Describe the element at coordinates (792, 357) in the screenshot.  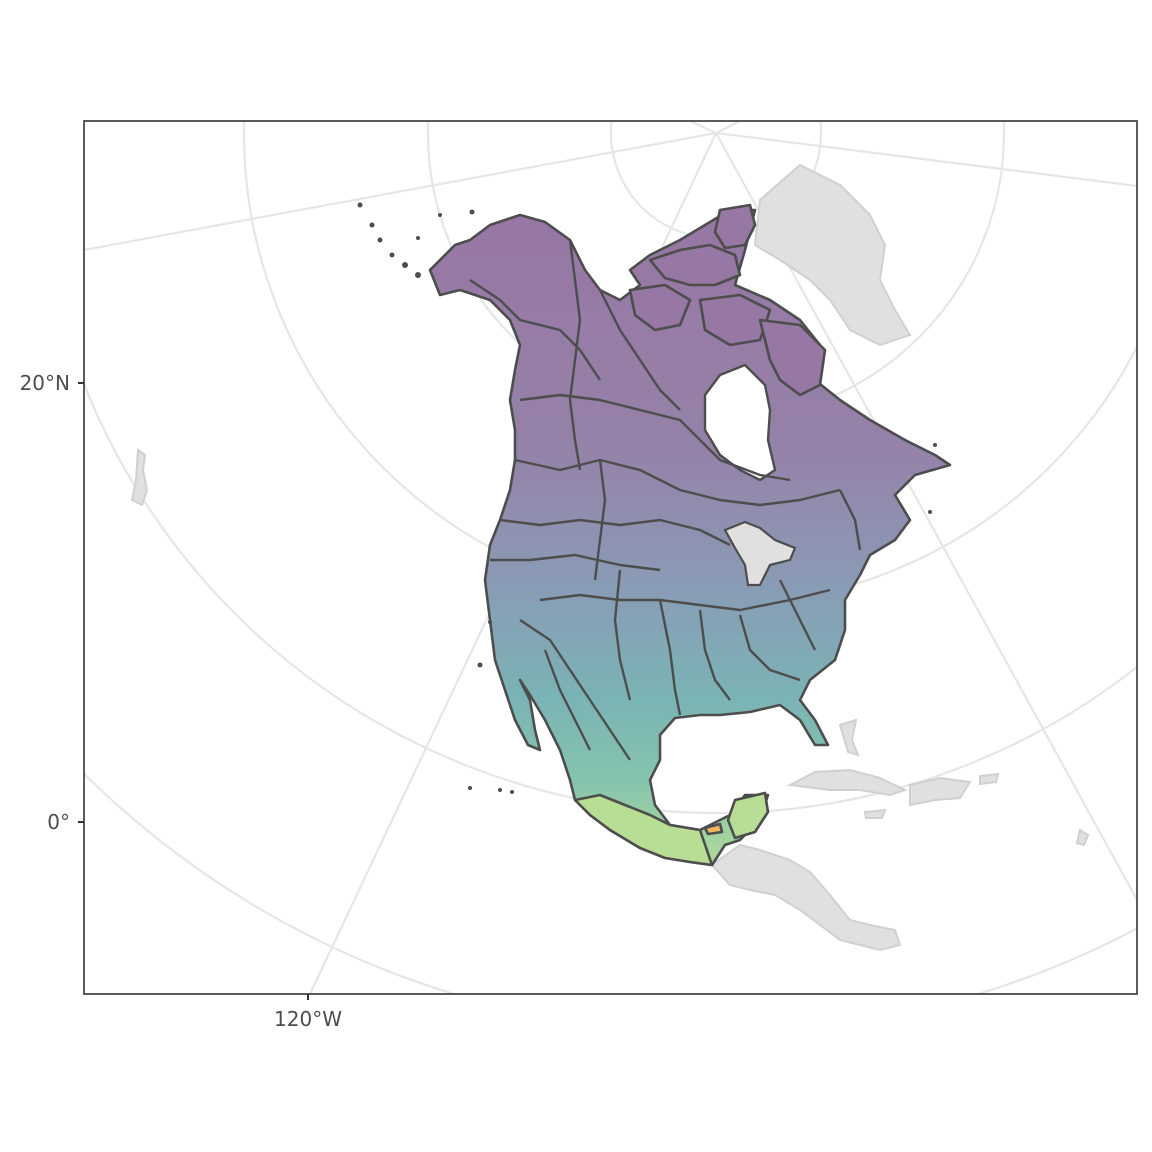
I see `baffin-island` at that location.